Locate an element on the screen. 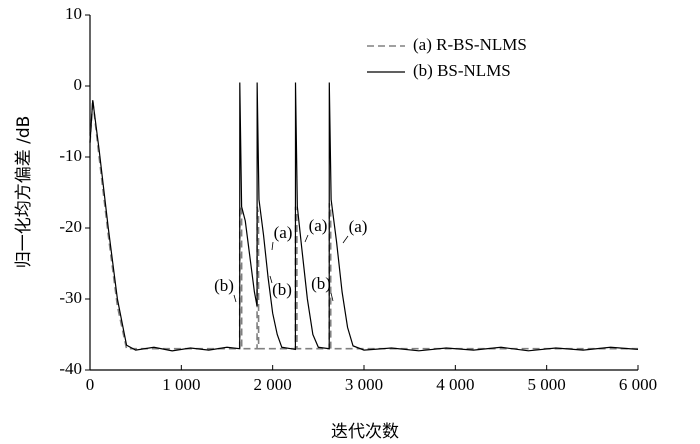 This screenshot has height=444, width=700. x-tick-label: 4 000 is located at coordinates (455, 384).